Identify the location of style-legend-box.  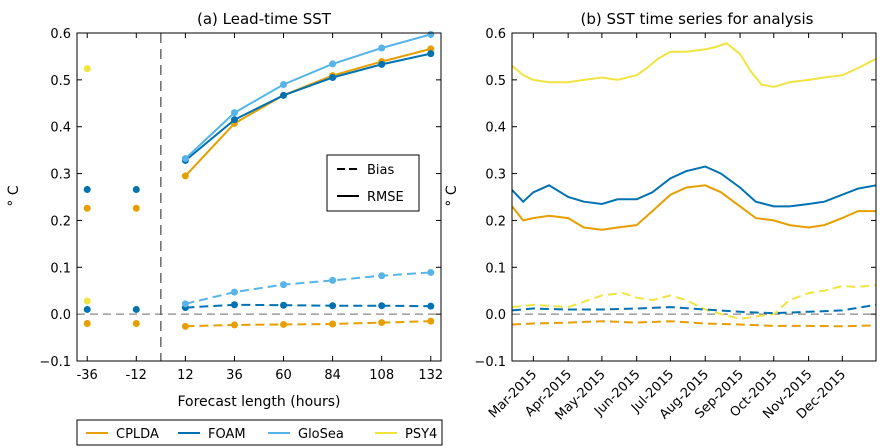
(373, 183).